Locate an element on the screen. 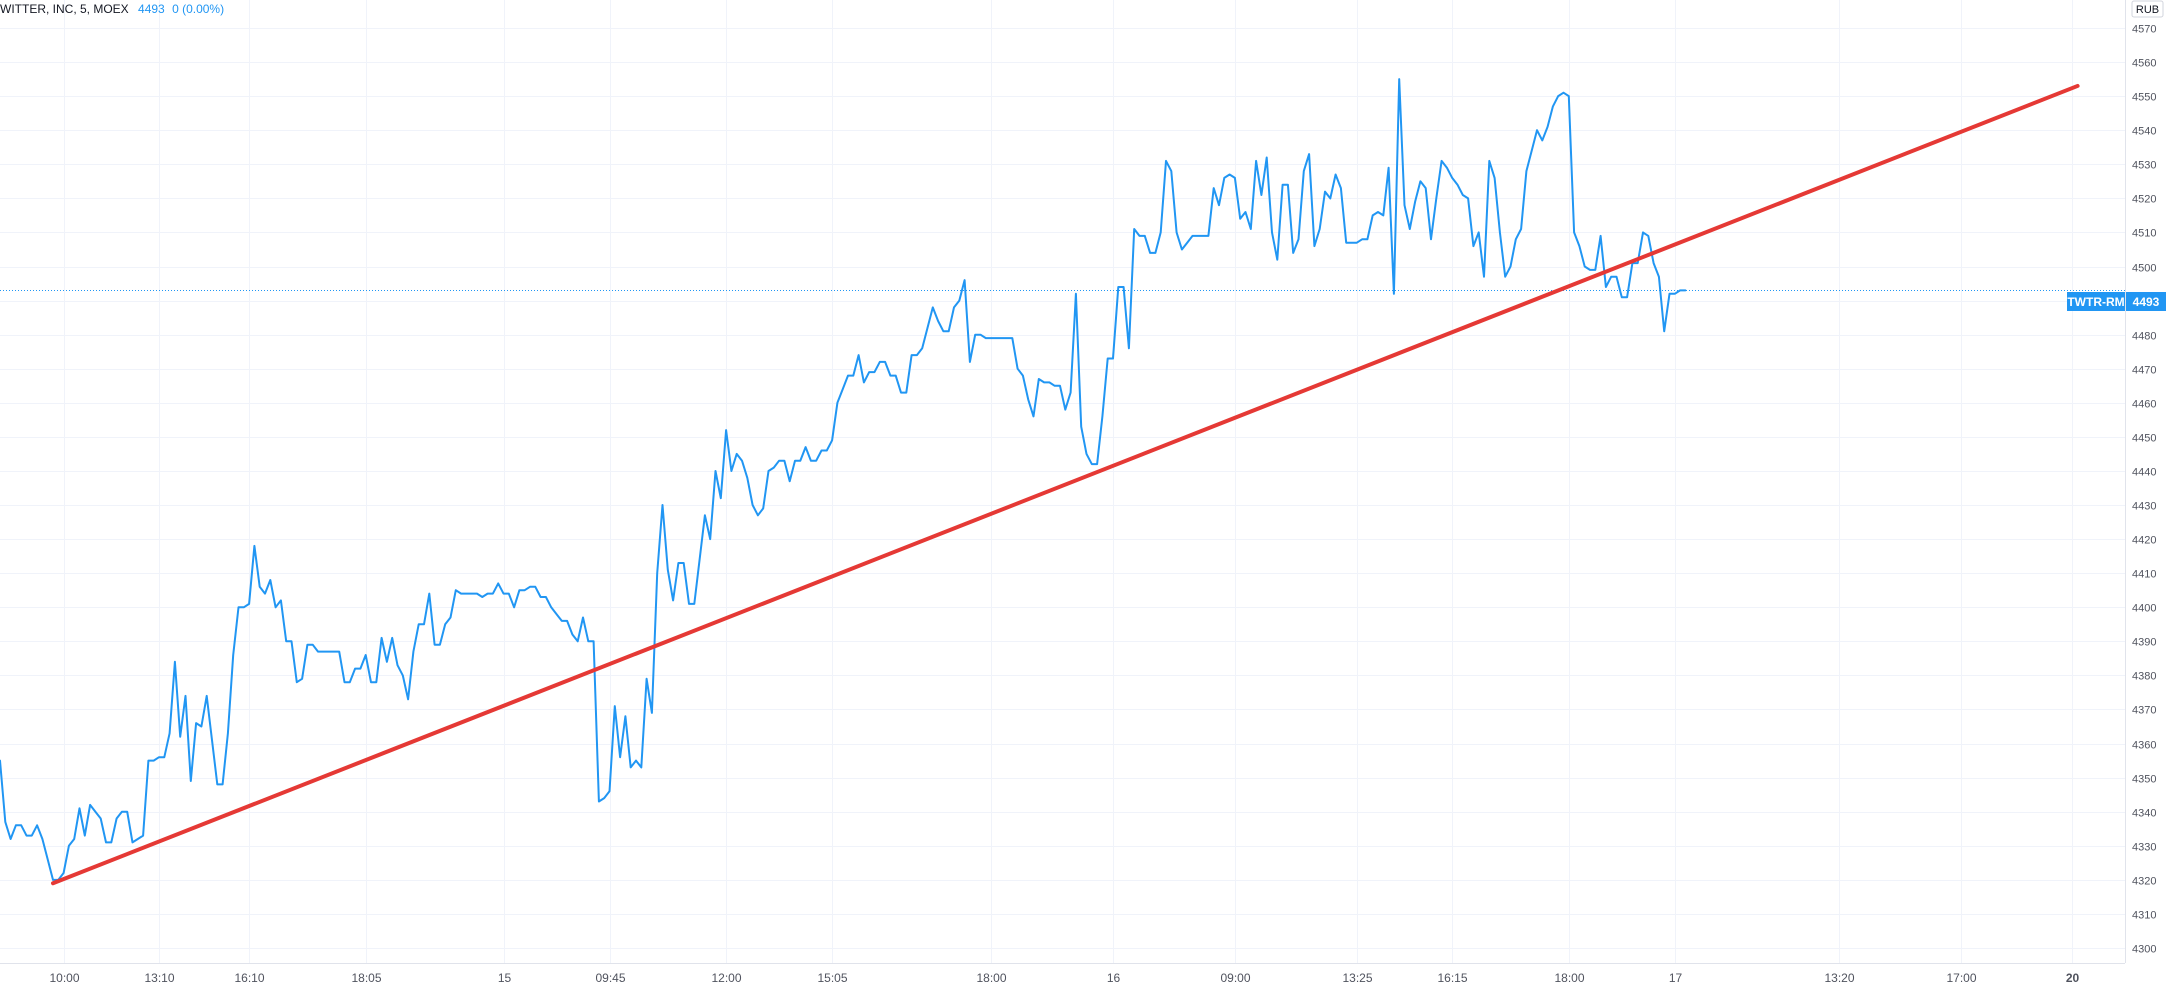 This screenshot has height=1001, width=2171. price-tick-label: 4420 is located at coordinates (2144, 541).